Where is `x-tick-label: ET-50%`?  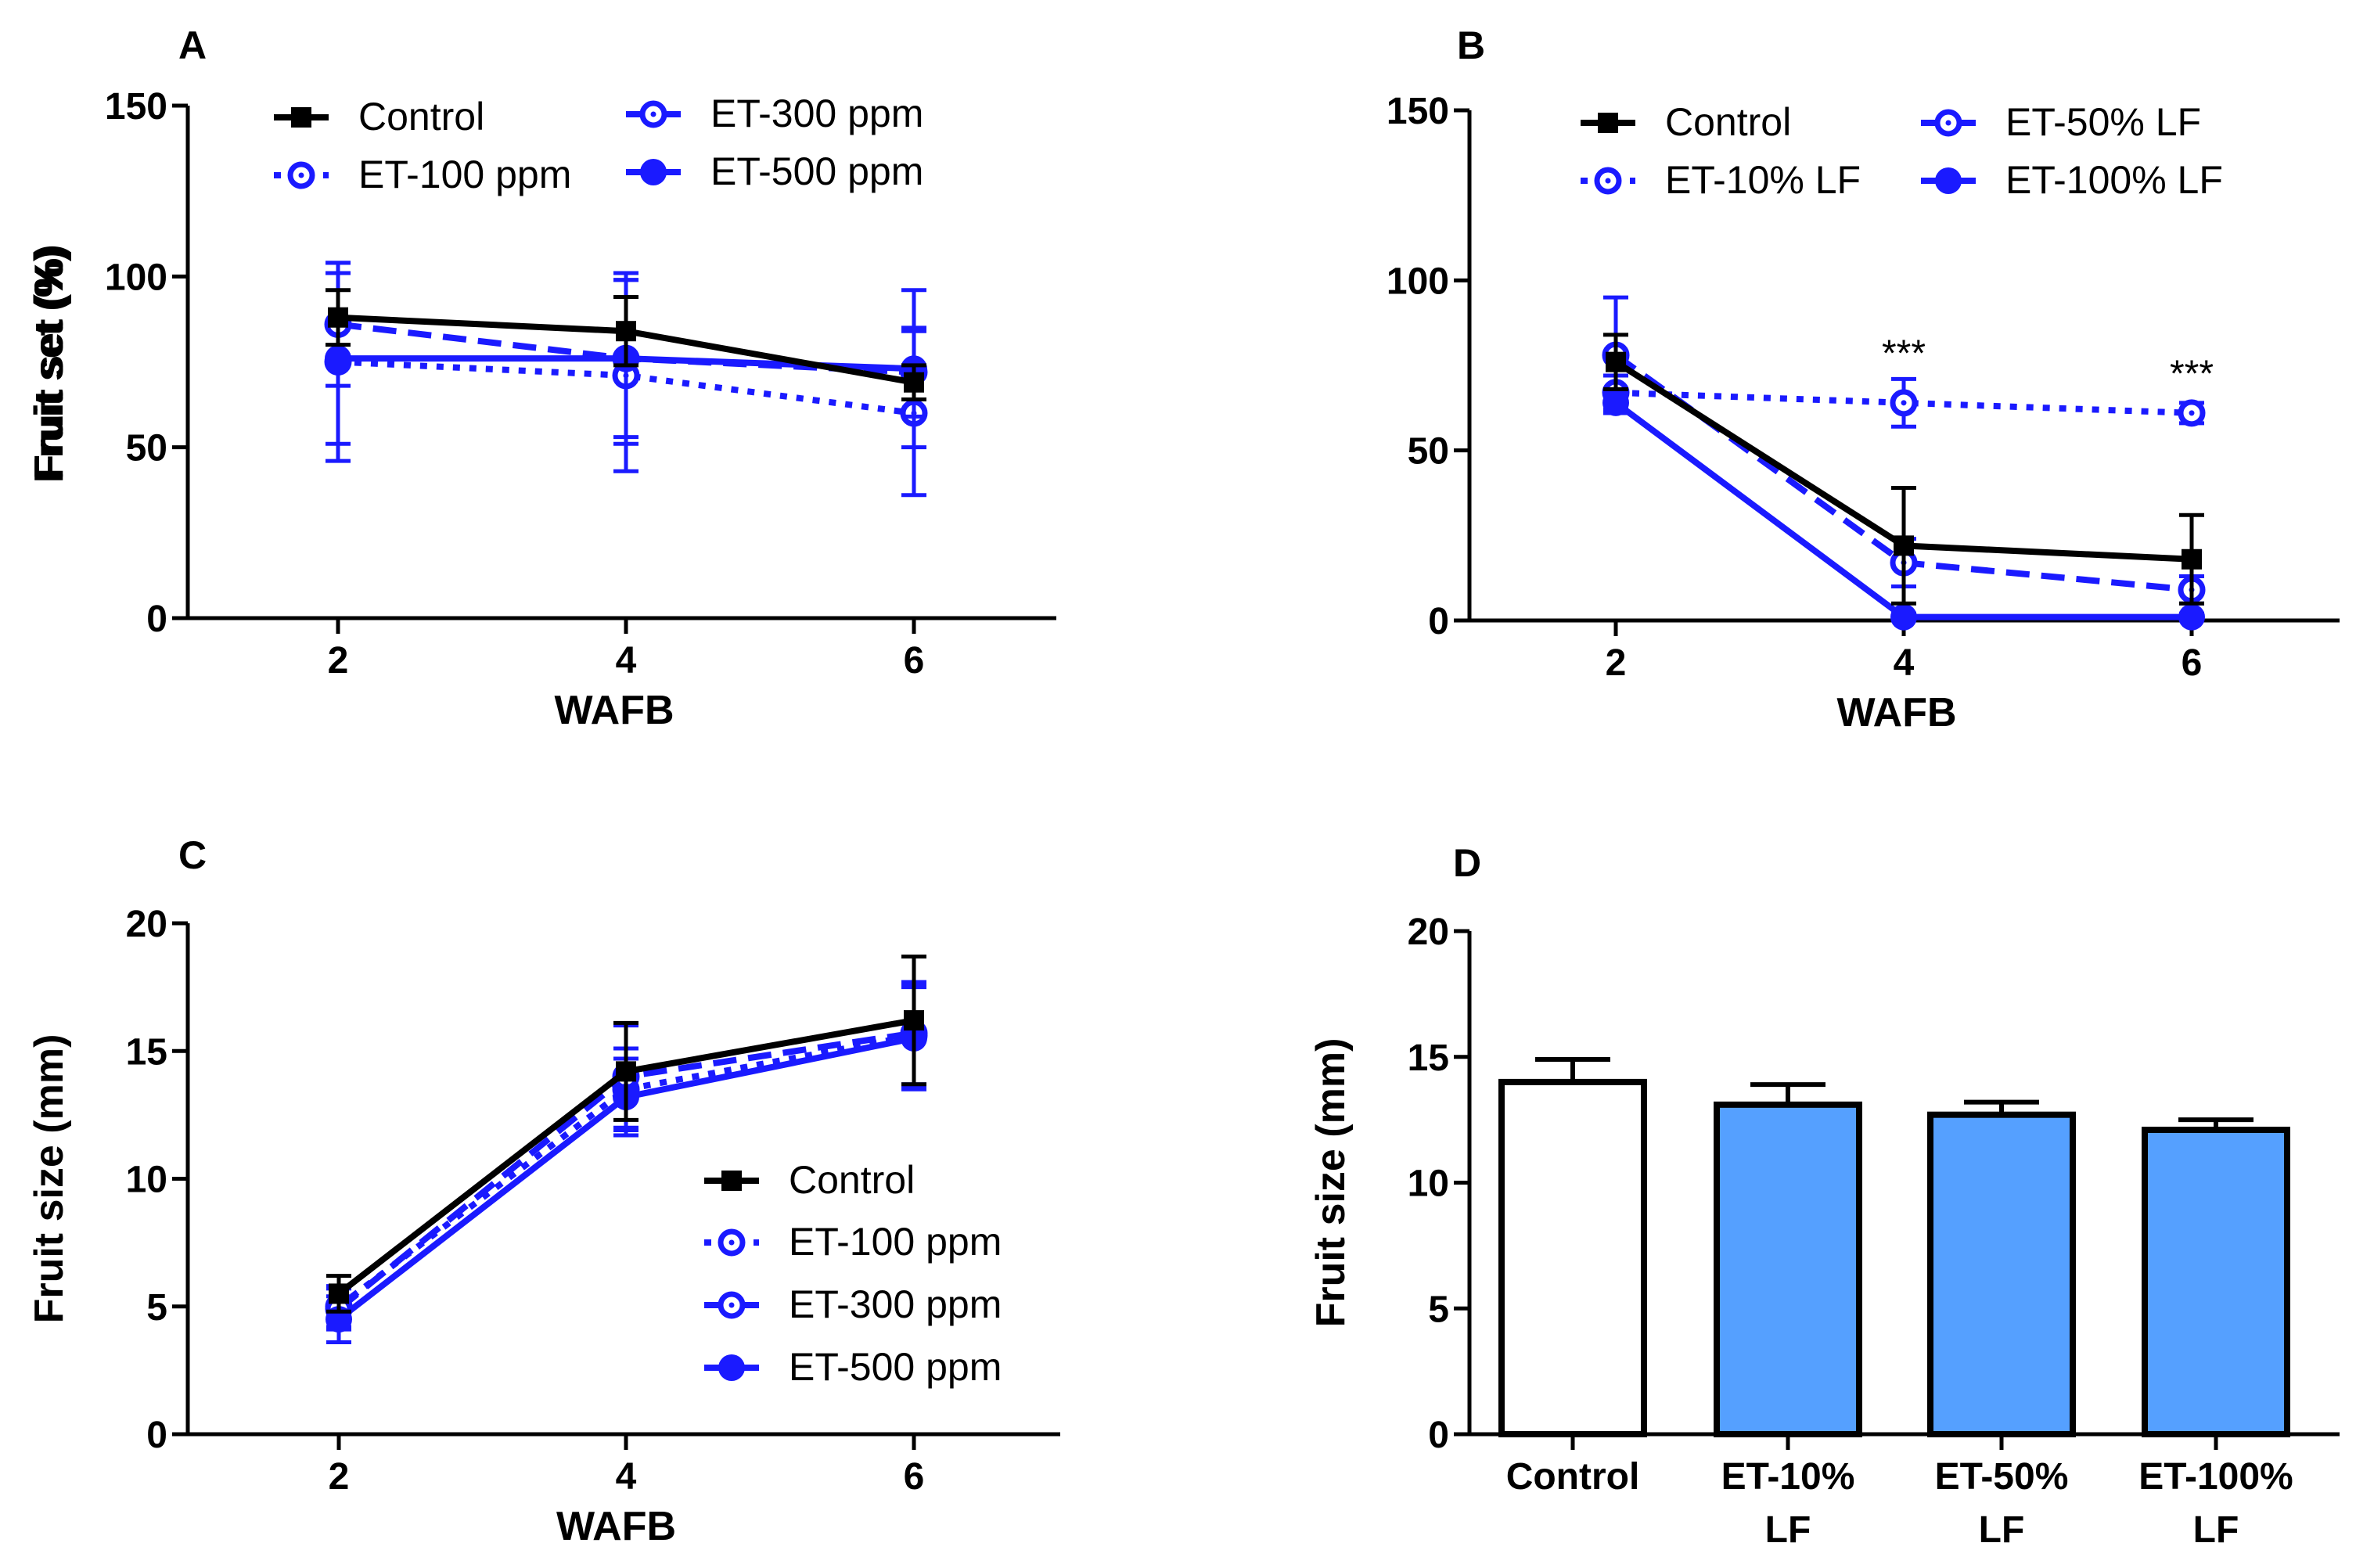 x-tick-label: ET-50% is located at coordinates (2002, 1477).